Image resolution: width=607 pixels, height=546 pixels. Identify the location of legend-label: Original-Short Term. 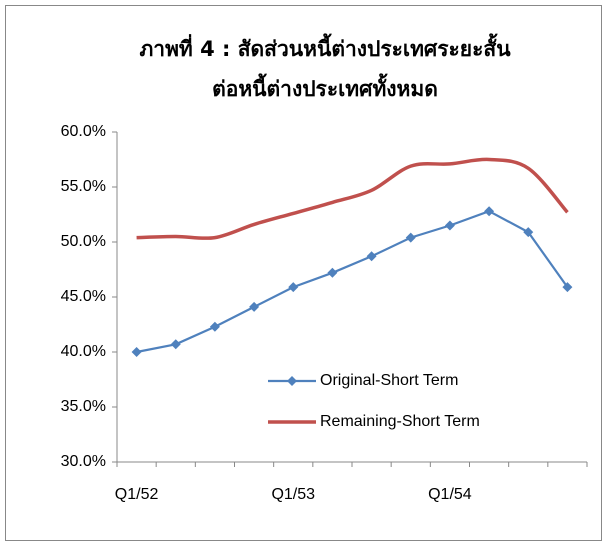
(389, 380).